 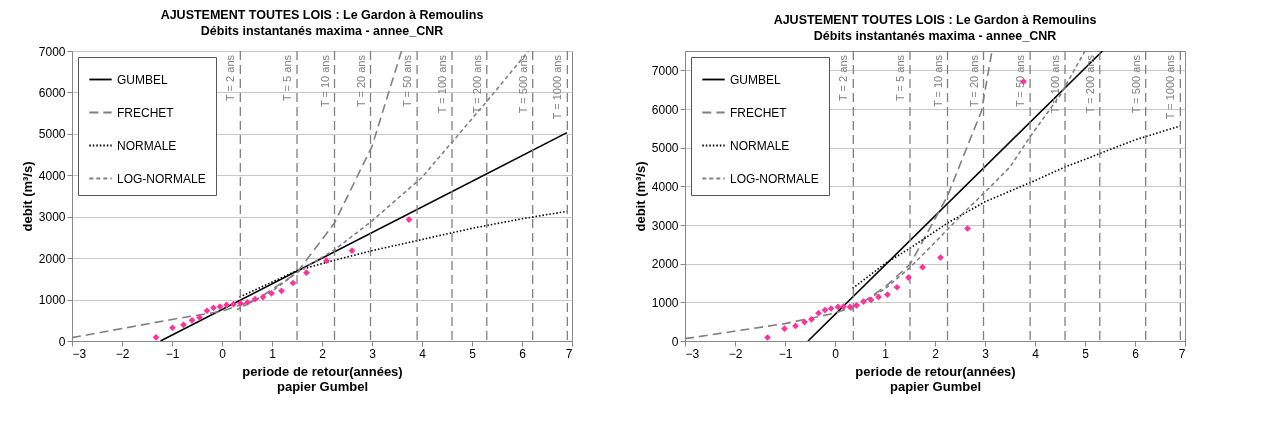 I want to click on annotation: T = 100 ans, so click(x=442, y=84).